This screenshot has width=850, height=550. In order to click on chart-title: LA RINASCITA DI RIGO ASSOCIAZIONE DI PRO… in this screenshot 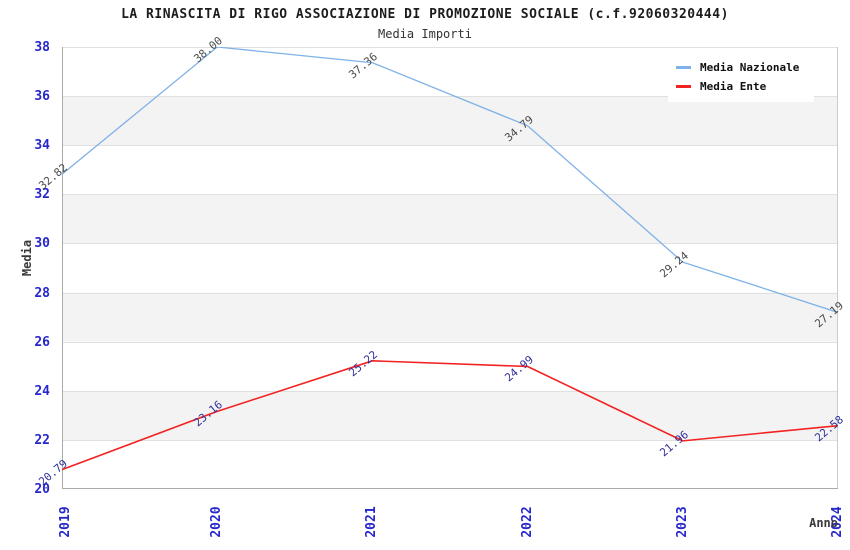, I will do `click(425, 14)`.